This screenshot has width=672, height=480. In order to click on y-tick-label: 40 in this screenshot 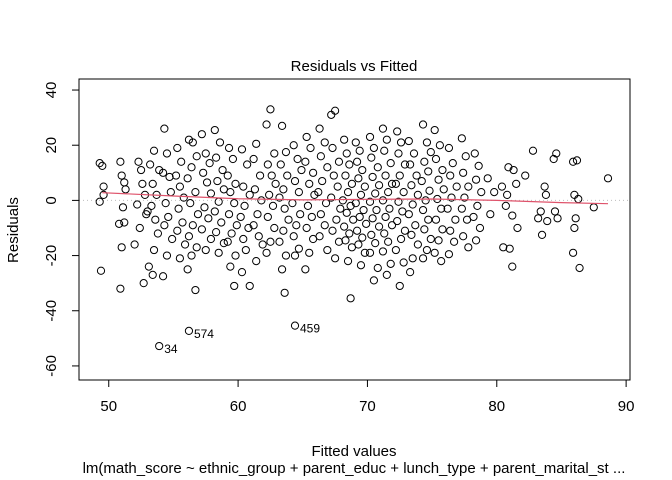, I will do `click(51, 90)`.